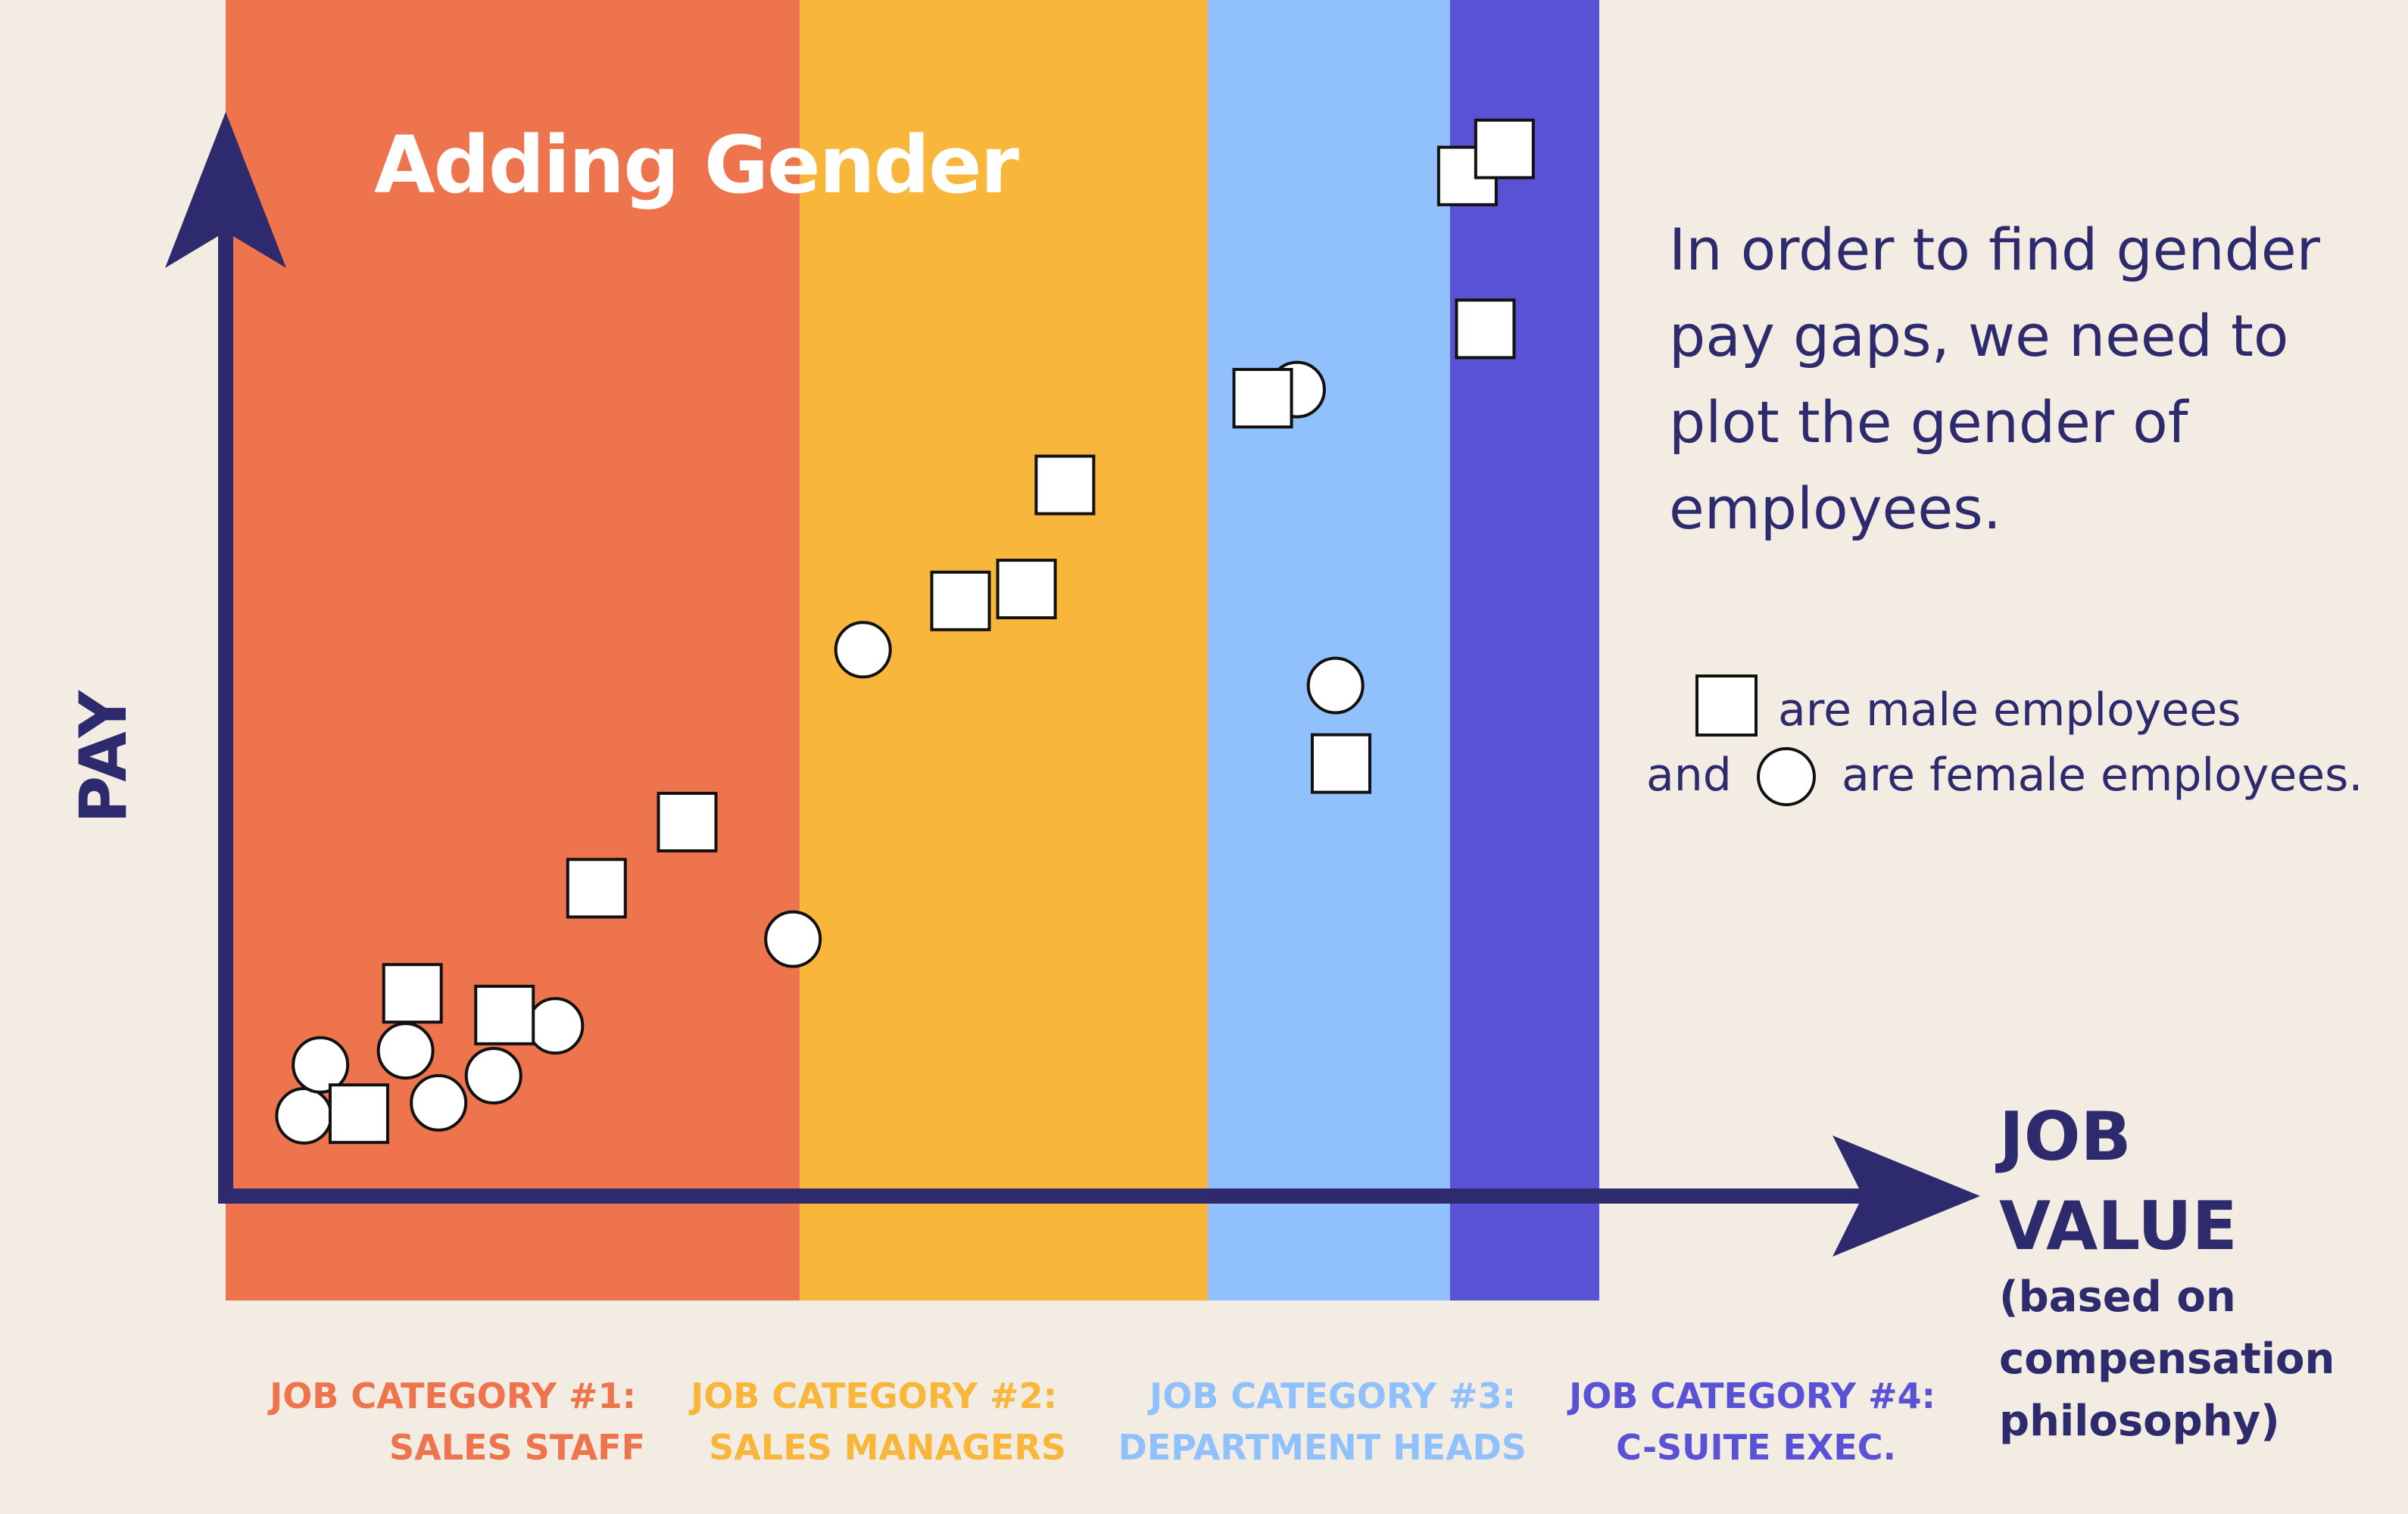  What do you see at coordinates (1995, 249) in the screenshot?
I see `note-line1: In order to find gender` at bounding box center [1995, 249].